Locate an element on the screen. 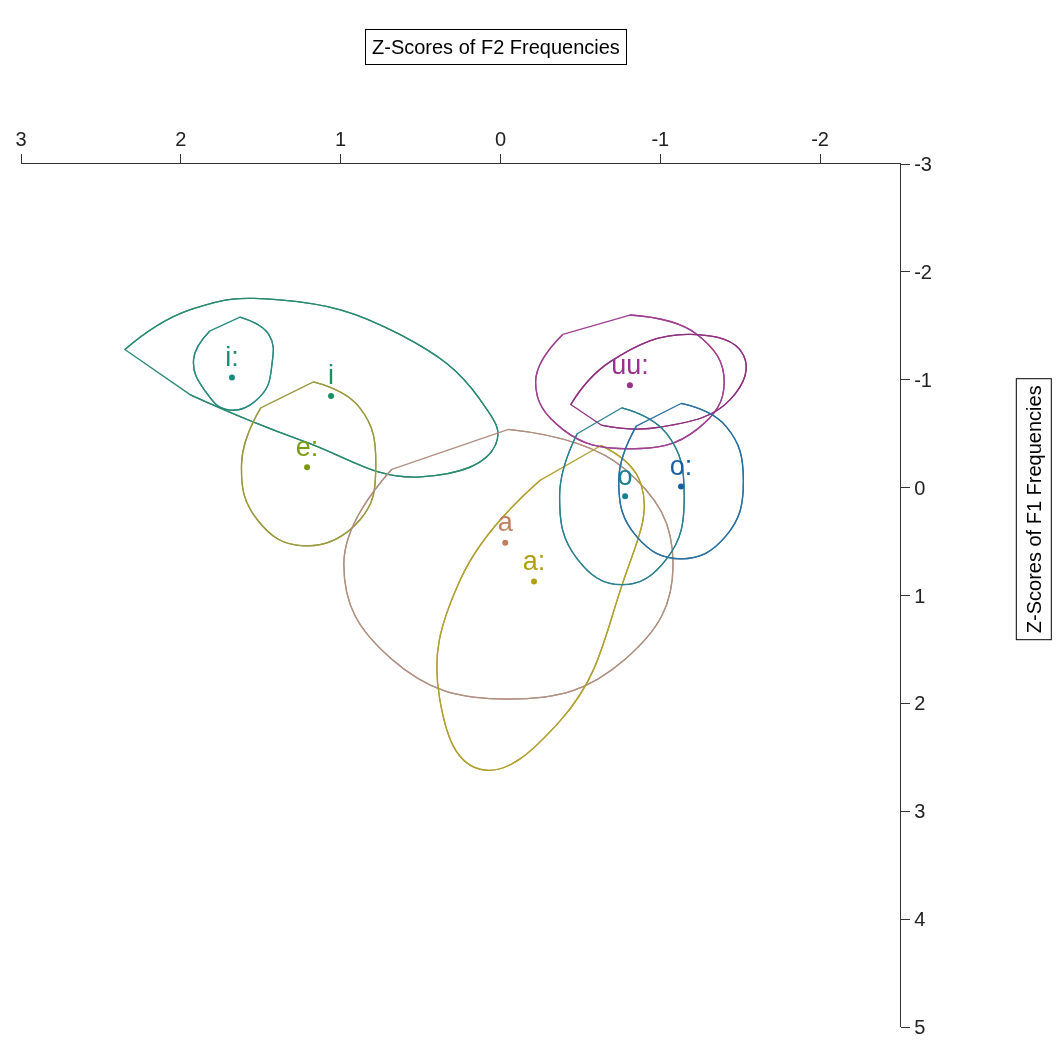  x-tick-label: 3 is located at coordinates (21, 138).